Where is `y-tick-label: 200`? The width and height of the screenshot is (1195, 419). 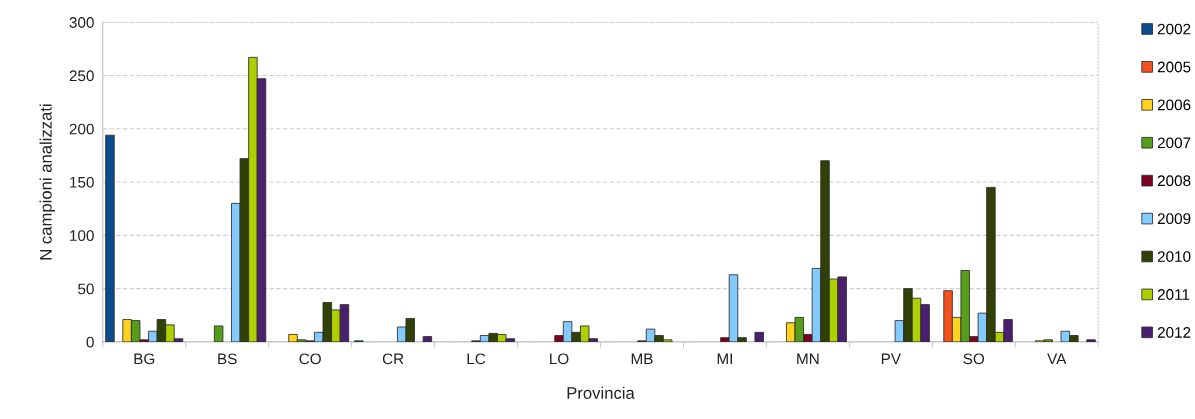
y-tick-label: 200 is located at coordinates (81, 129).